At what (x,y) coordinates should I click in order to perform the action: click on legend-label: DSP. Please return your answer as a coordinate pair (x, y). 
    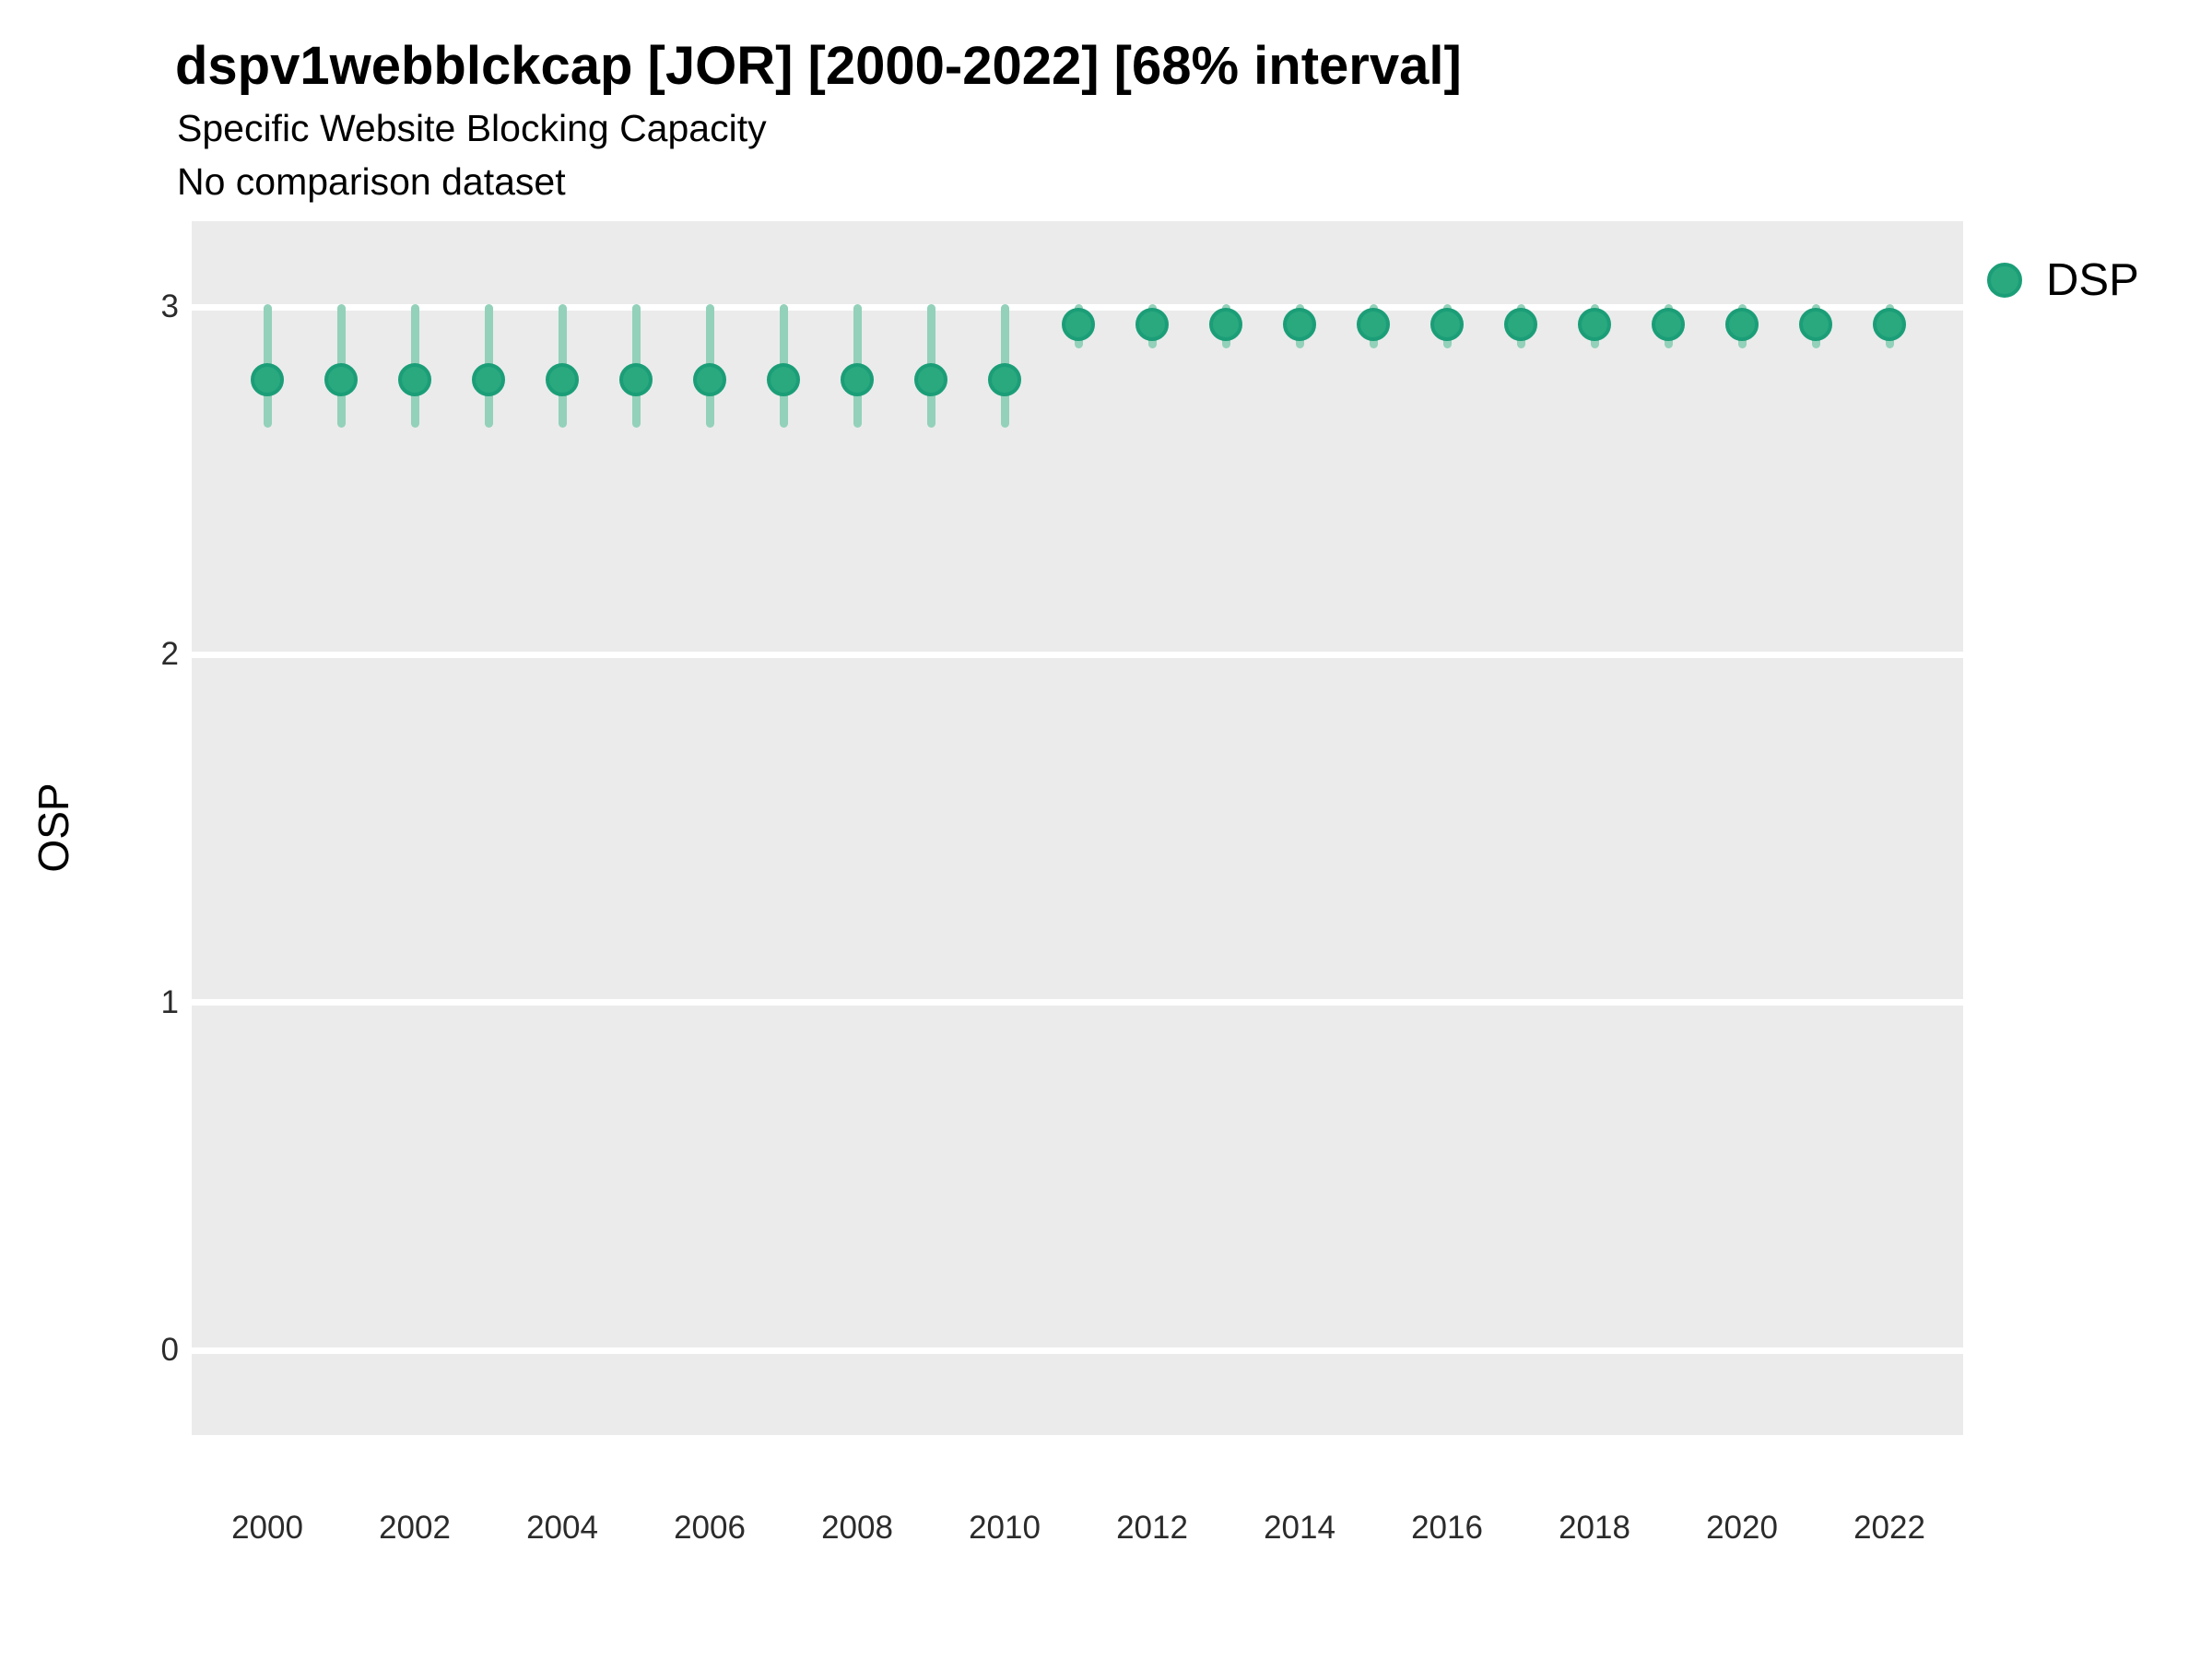
    Looking at the image, I should click on (2092, 280).